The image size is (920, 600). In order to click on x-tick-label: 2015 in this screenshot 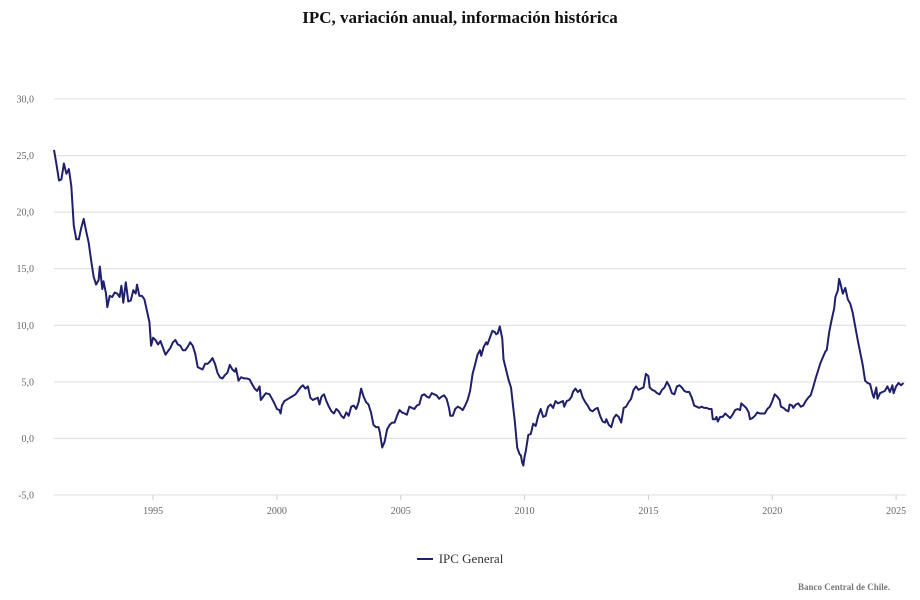, I will do `click(648, 511)`.